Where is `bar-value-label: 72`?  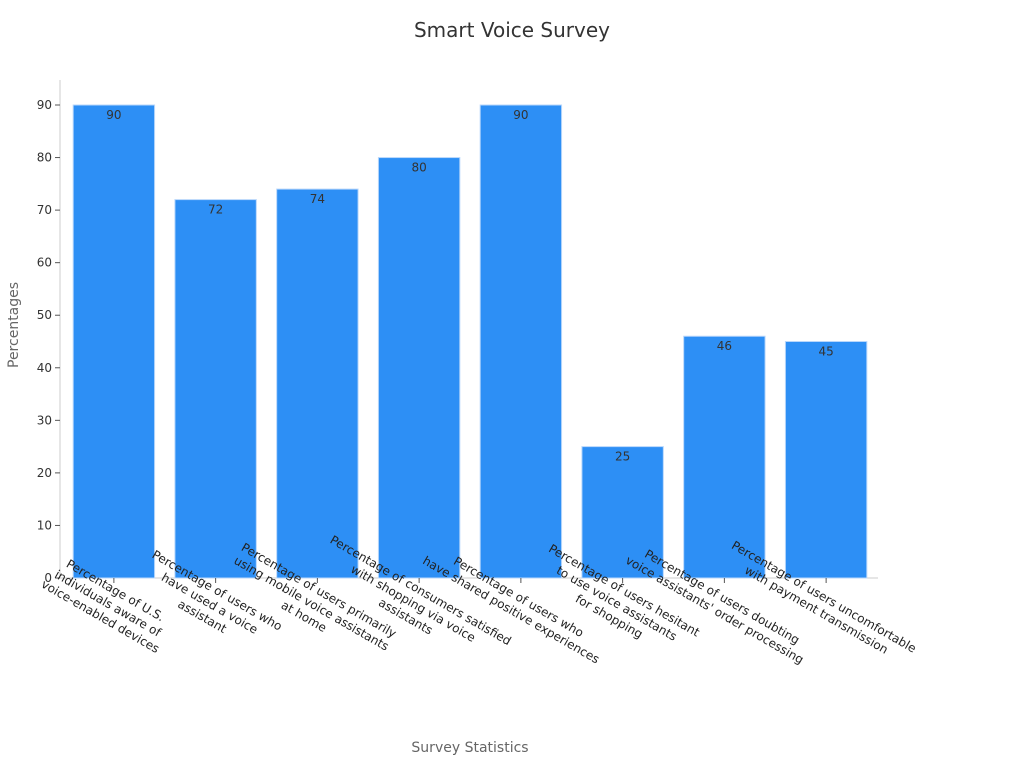 bar-value-label: 72 is located at coordinates (215, 210).